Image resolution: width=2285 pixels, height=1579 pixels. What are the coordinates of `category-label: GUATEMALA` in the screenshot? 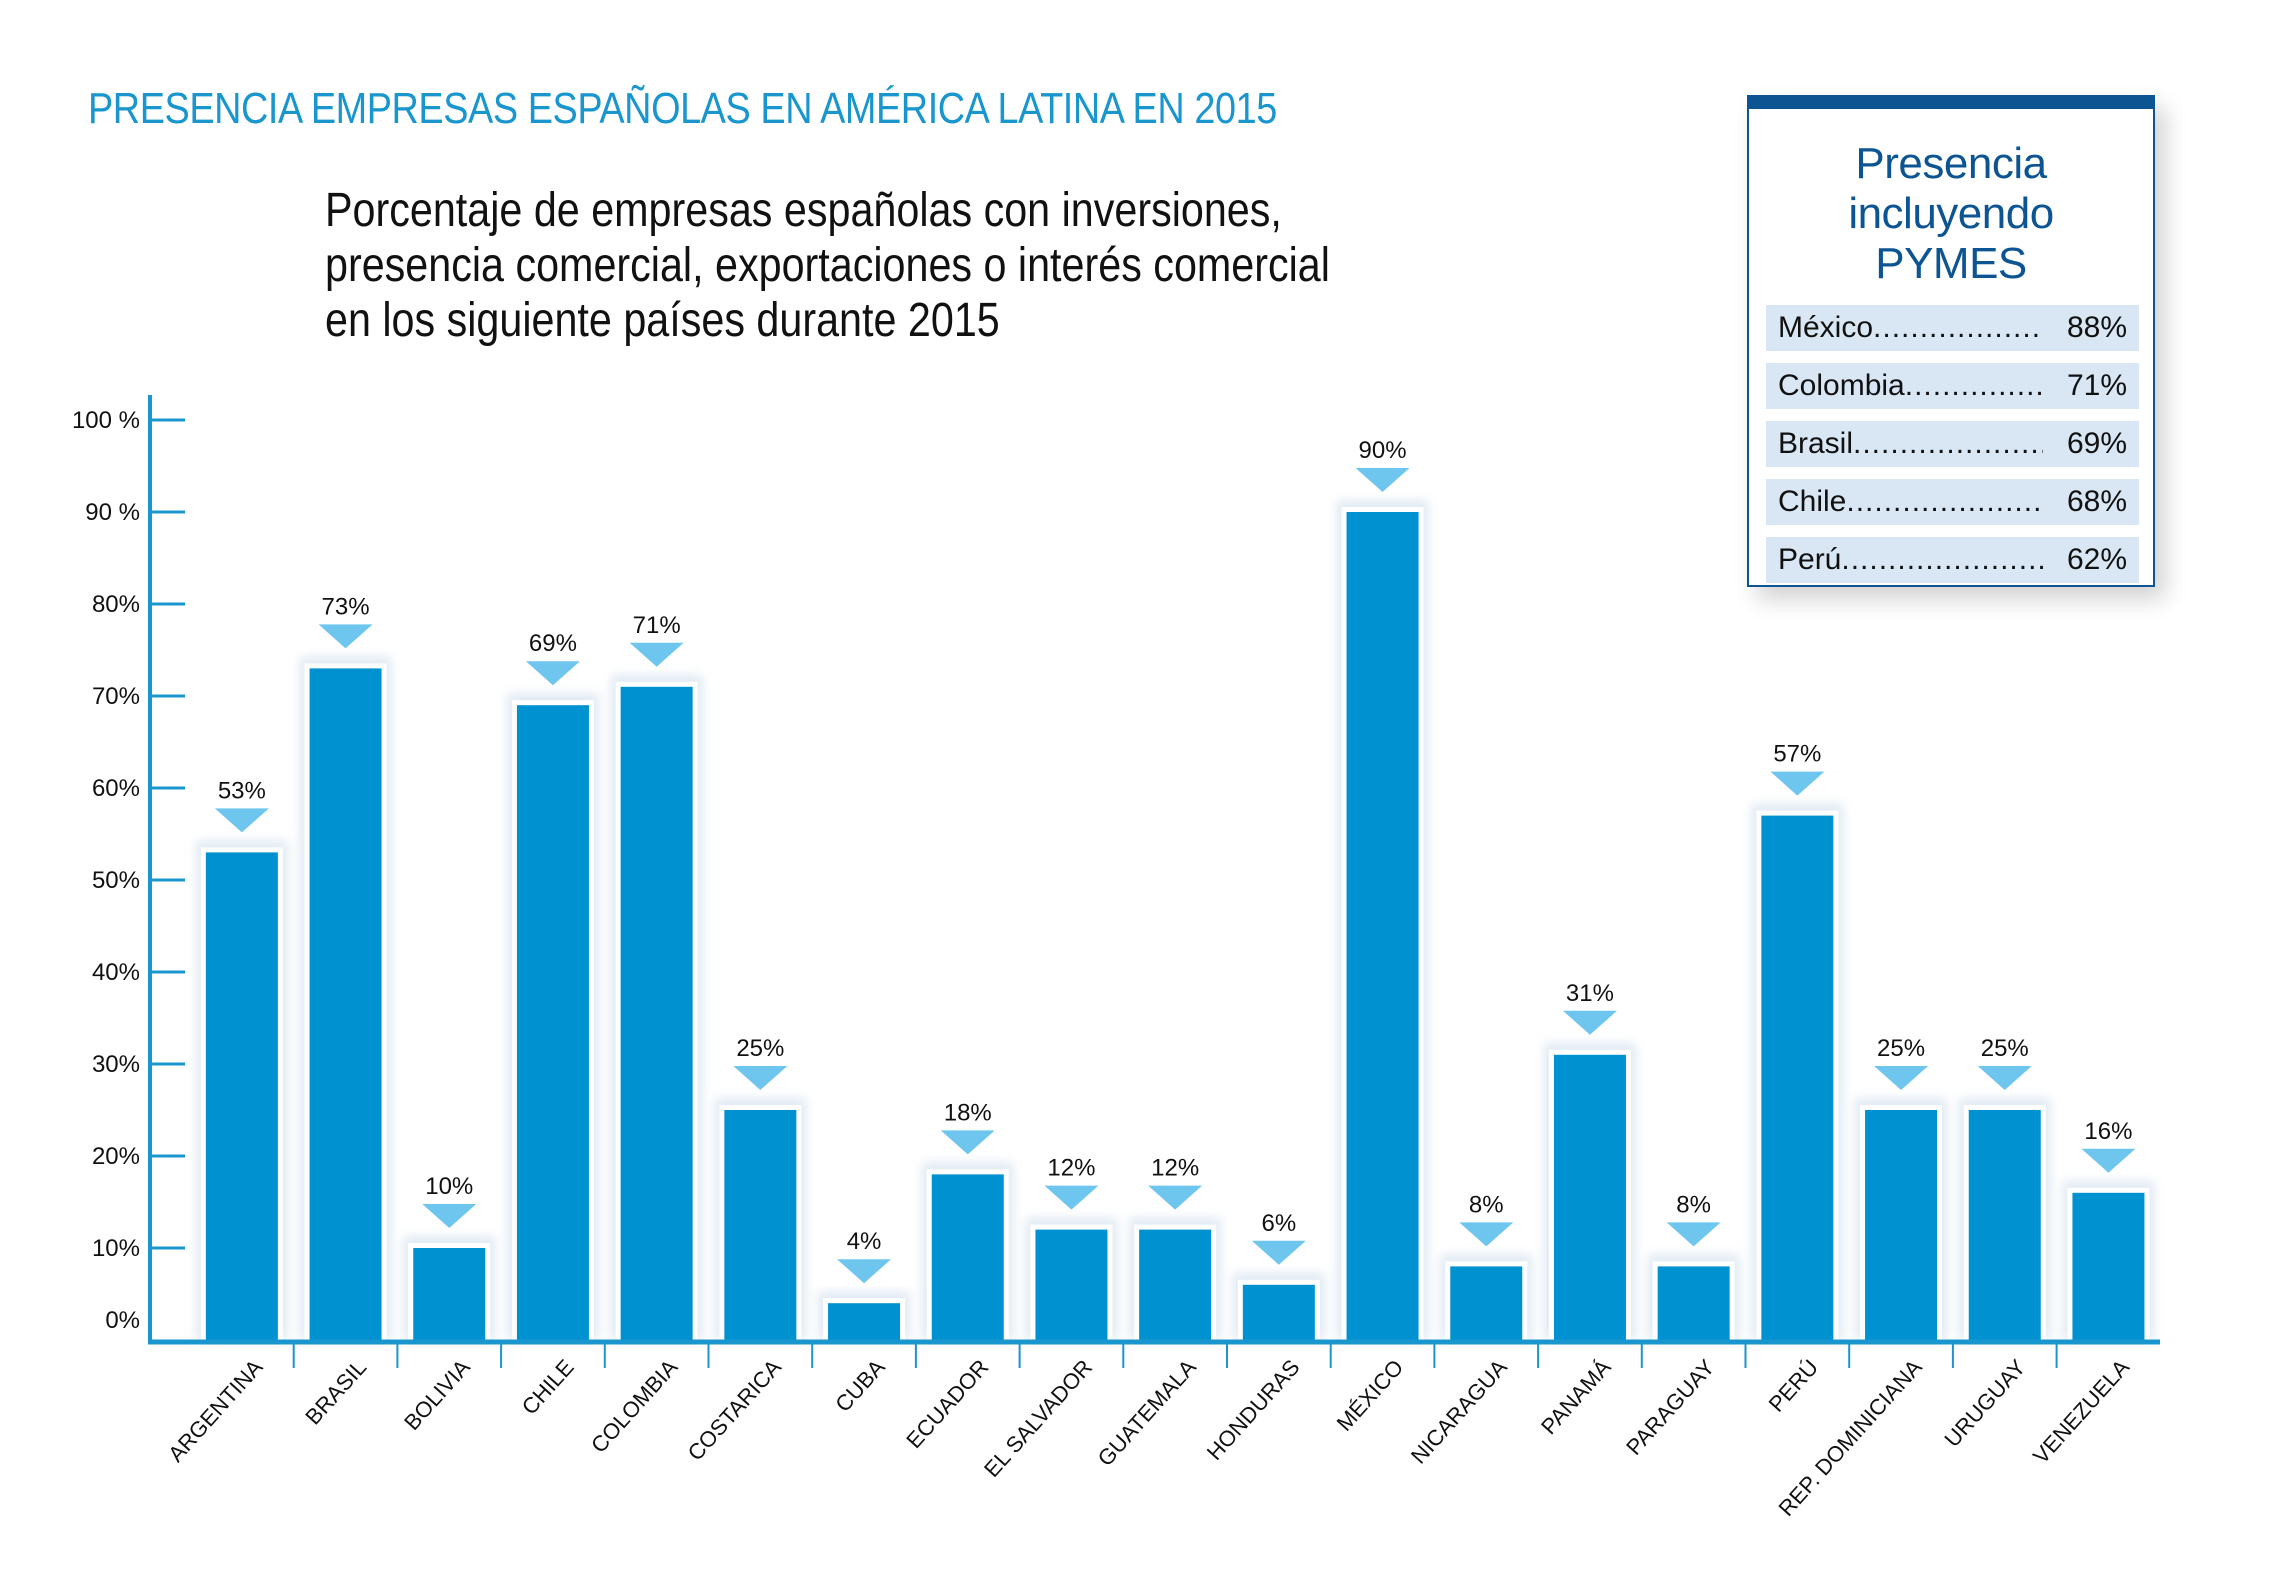 It's located at (1147, 1412).